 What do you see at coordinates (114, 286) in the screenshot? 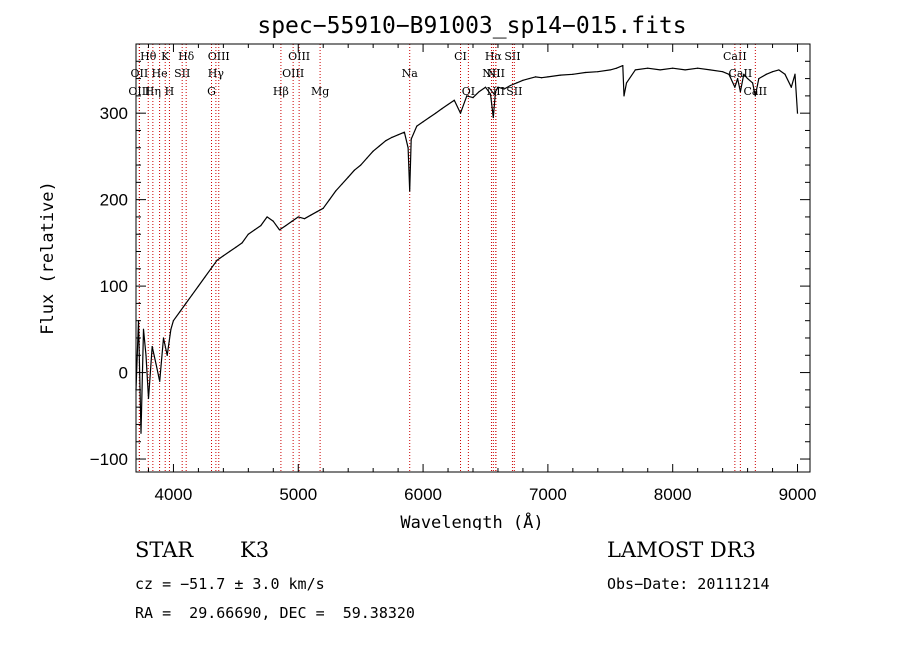
I see `y-tick-label: 100` at bounding box center [114, 286].